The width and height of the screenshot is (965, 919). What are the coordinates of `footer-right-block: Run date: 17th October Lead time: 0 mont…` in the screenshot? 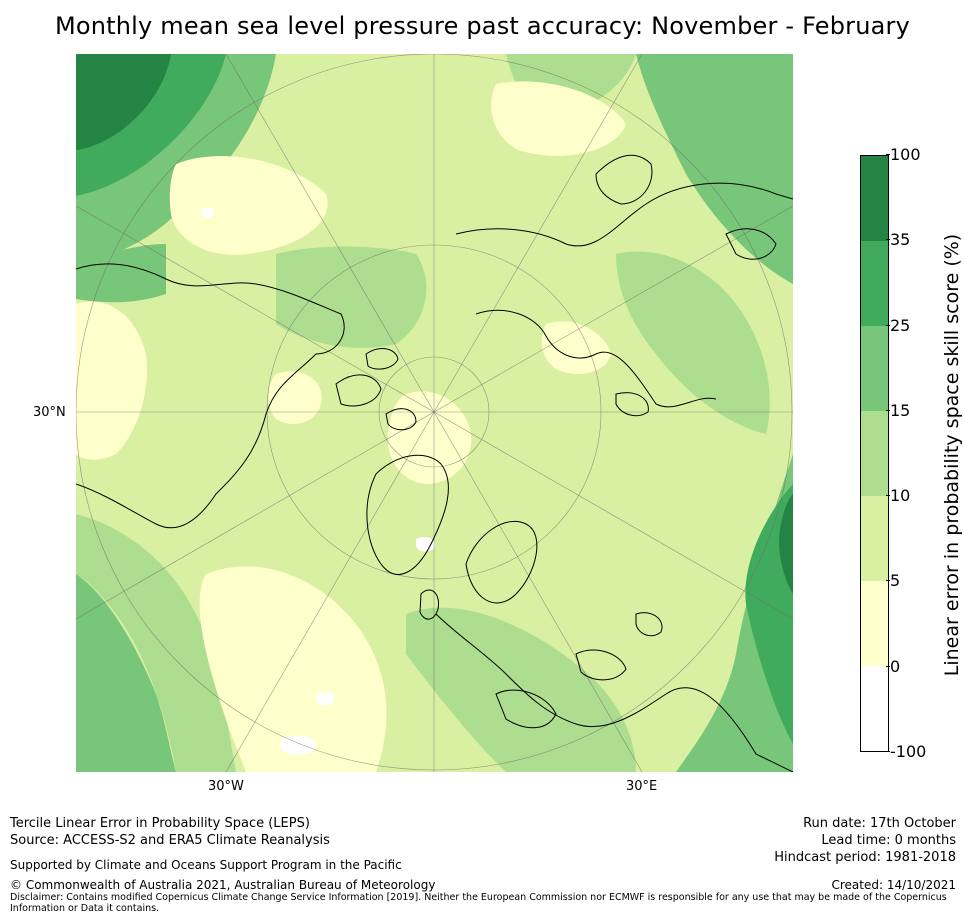 It's located at (865, 840).